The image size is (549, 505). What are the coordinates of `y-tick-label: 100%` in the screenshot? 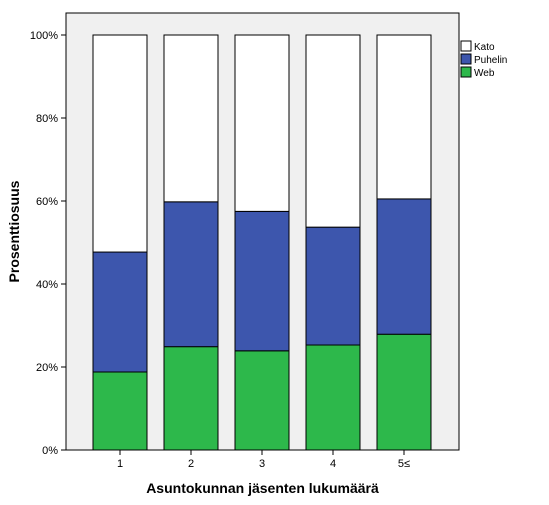 It's located at (44, 36).